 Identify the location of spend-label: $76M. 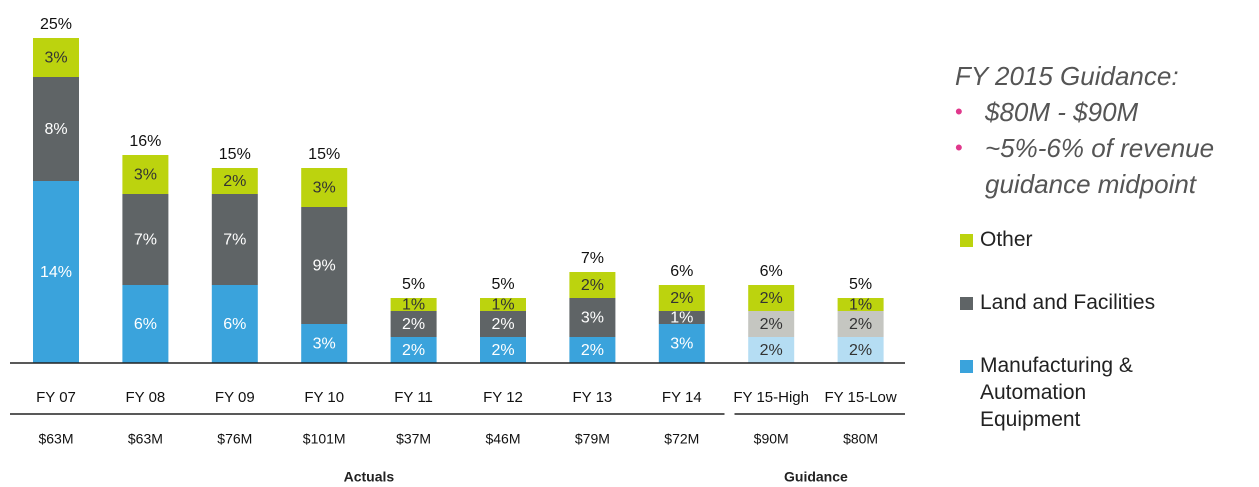
(234, 439).